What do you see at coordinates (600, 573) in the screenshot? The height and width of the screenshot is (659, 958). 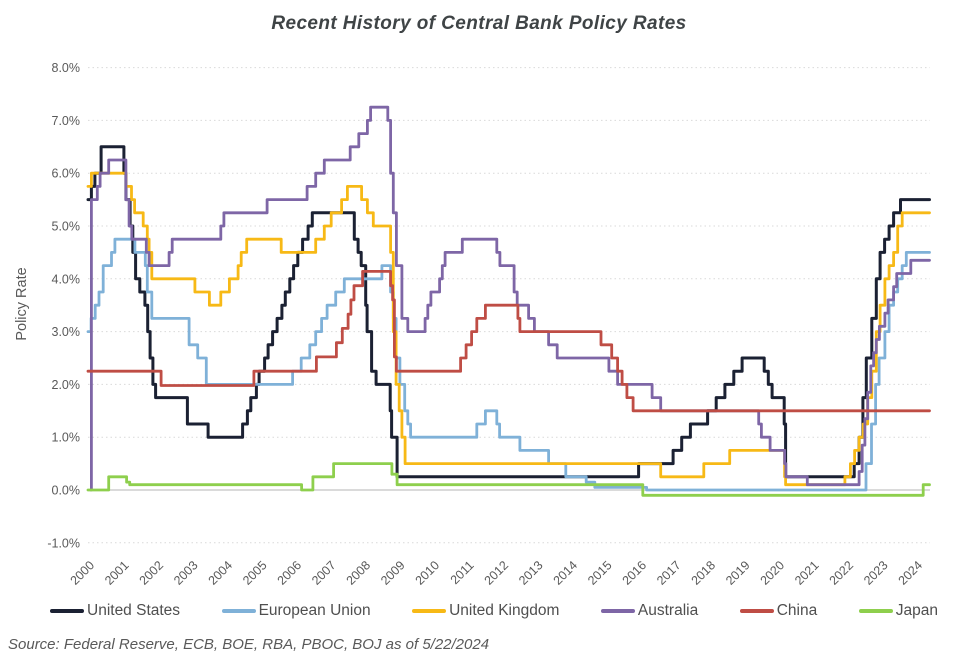 I see `x-tick-label: 2015` at bounding box center [600, 573].